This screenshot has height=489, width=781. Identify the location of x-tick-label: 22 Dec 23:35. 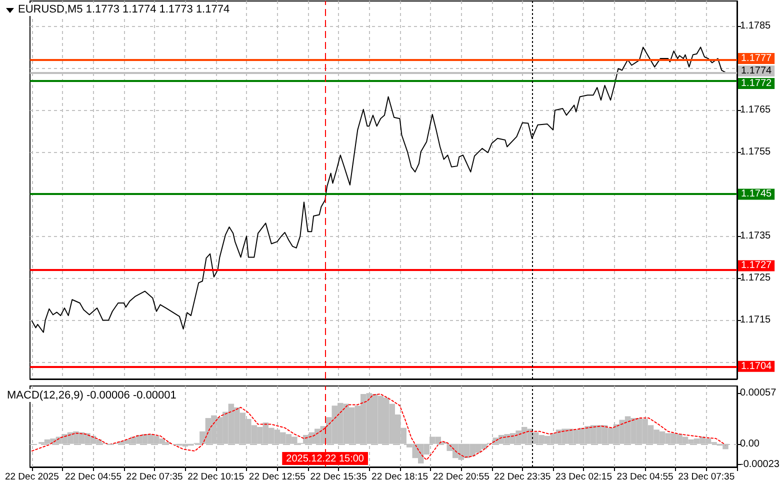
(522, 477).